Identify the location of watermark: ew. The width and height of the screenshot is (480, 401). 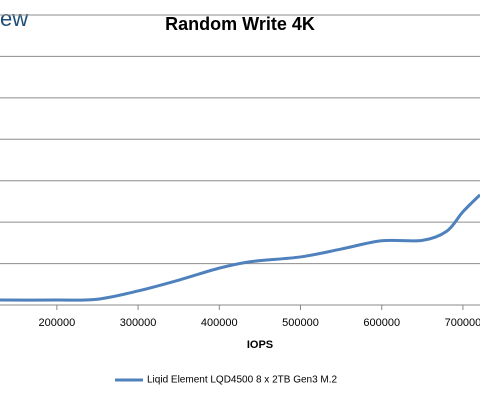
(14, 18).